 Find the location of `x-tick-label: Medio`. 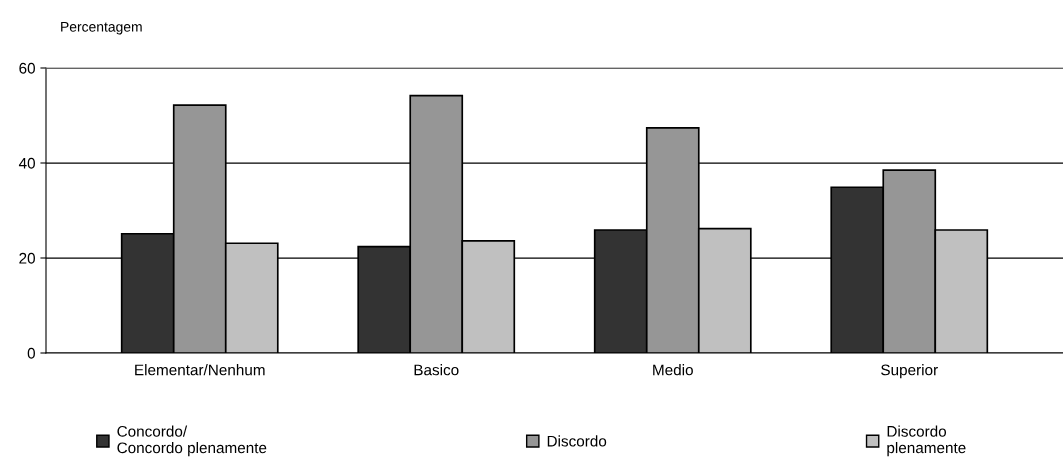

x-tick-label: Medio is located at coordinates (673, 370).